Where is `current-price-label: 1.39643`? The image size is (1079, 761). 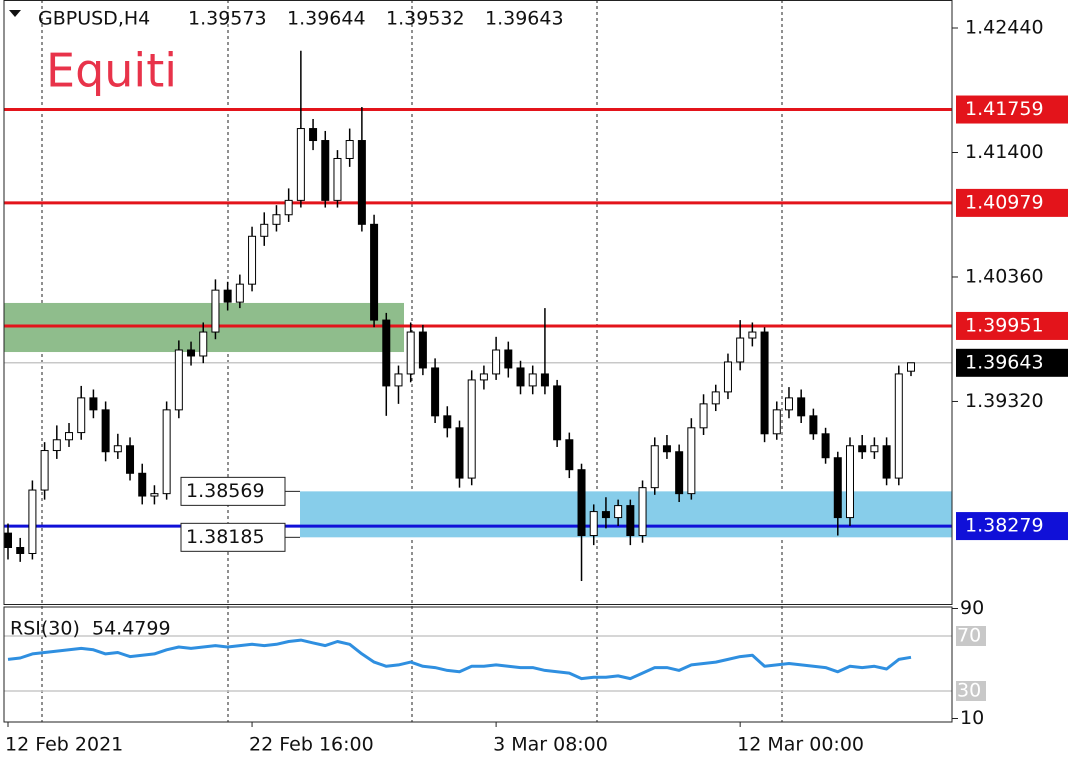
current-price-label: 1.39643 is located at coordinates (1004, 362).